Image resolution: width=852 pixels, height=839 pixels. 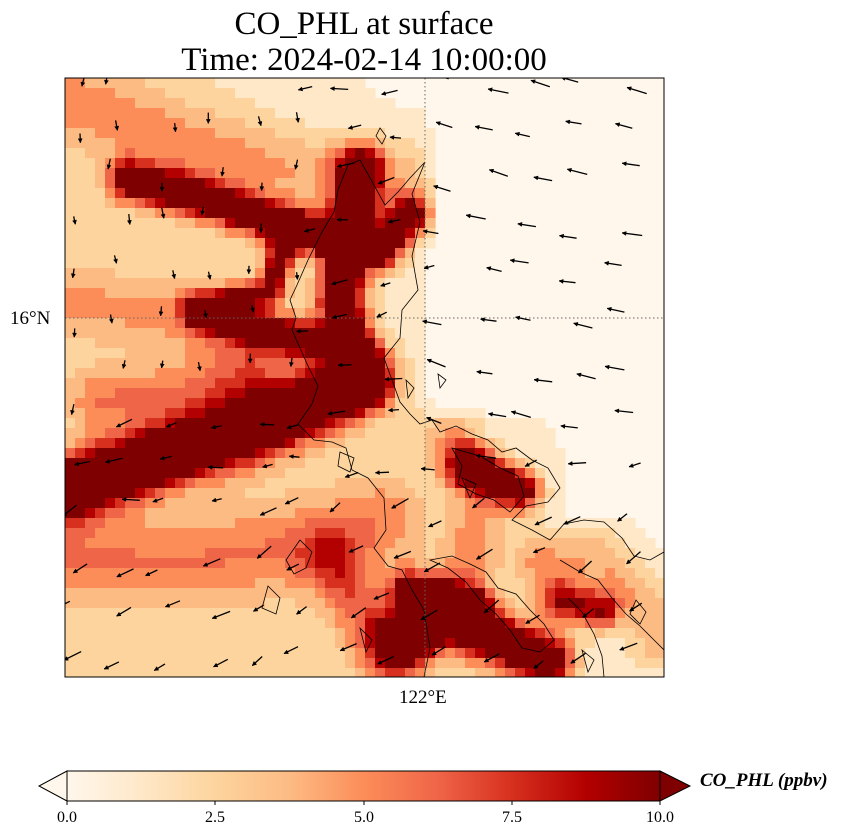 What do you see at coordinates (30, 318) in the screenshot?
I see `latitude-label: 16°N` at bounding box center [30, 318].